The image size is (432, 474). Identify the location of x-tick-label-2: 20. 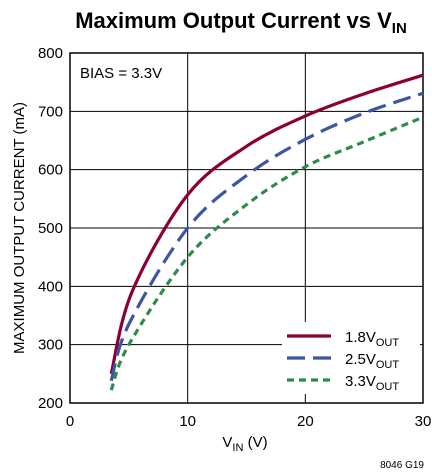
(305, 421).